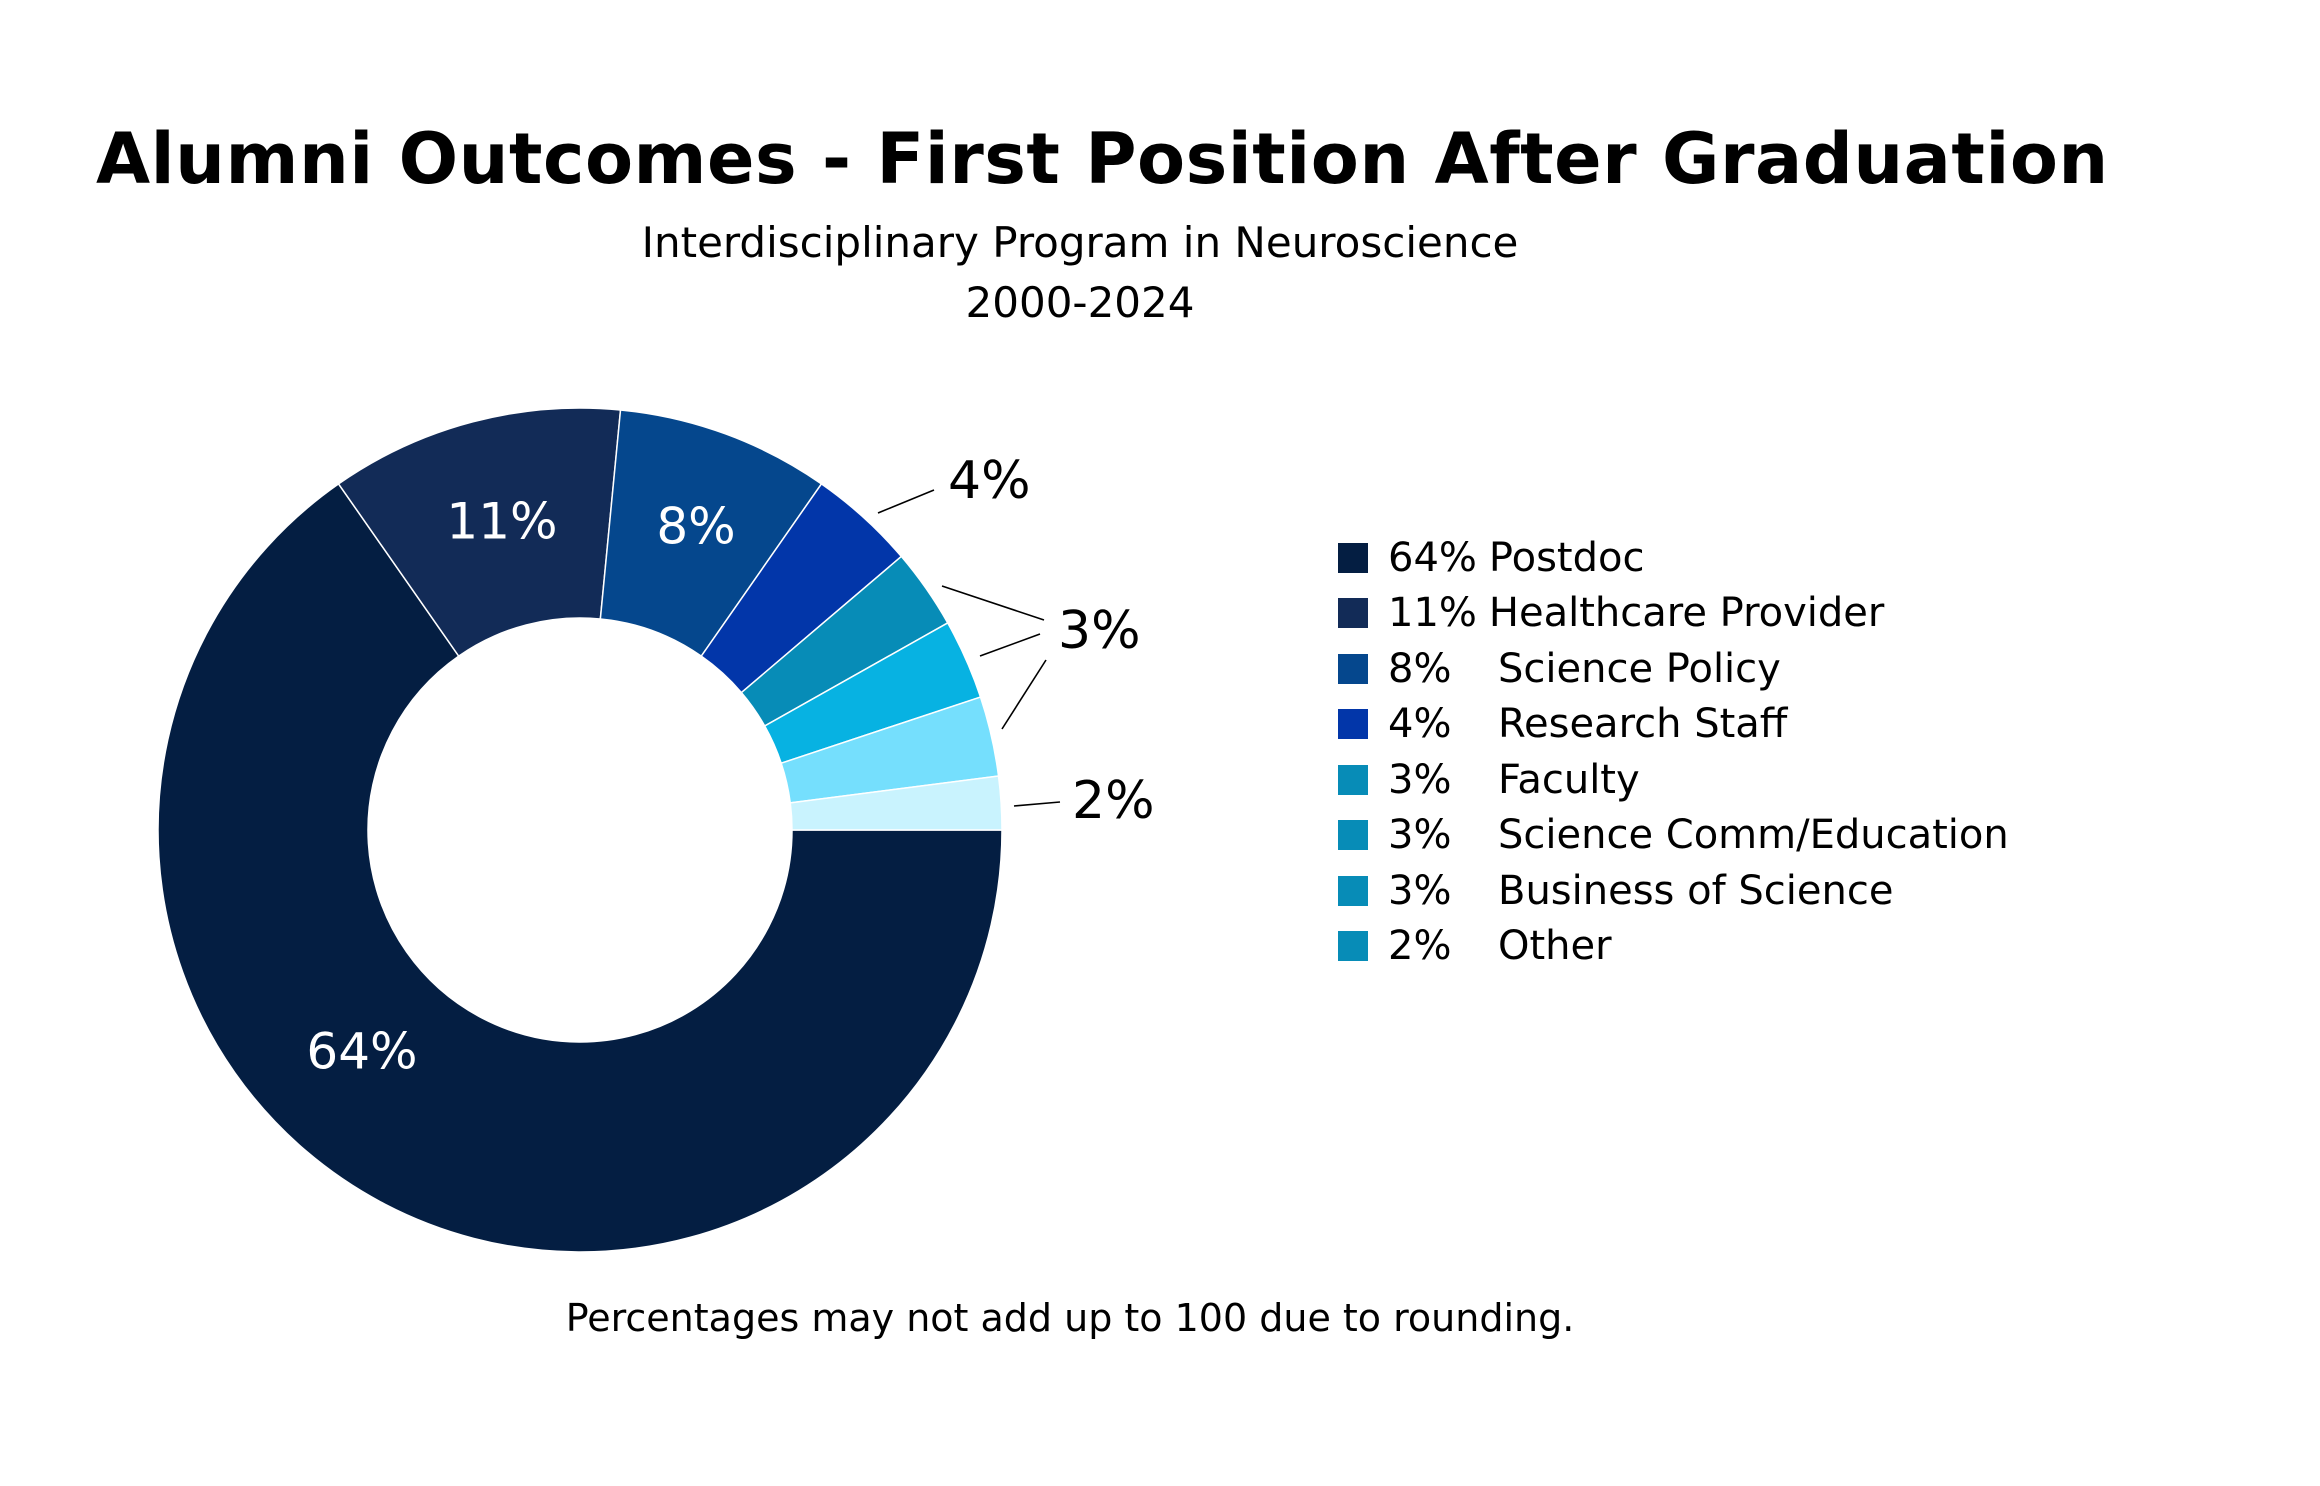  I want to click on outside-slice-labels: 4% 3% 2%, so click(1051, 641).